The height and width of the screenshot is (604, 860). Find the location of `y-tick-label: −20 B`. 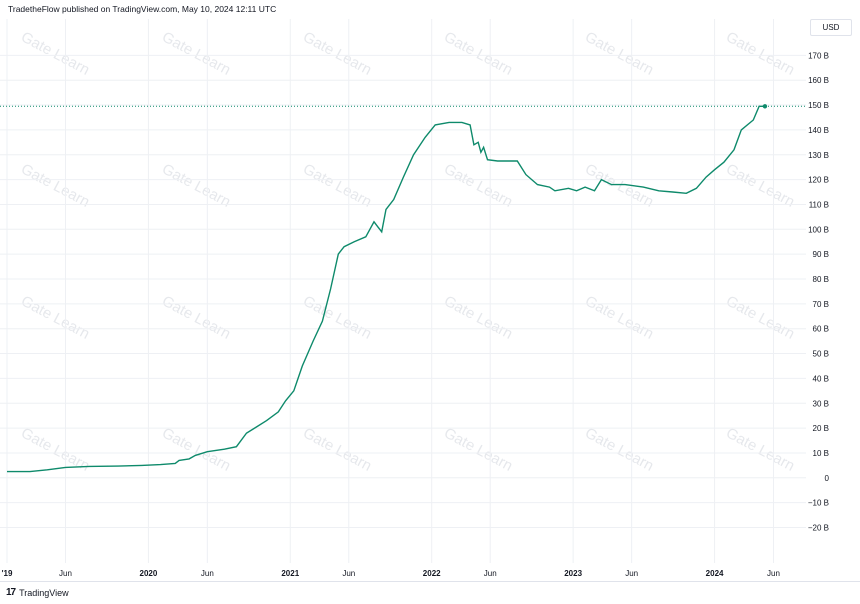

y-tick-label: −20 B is located at coordinates (818, 528).